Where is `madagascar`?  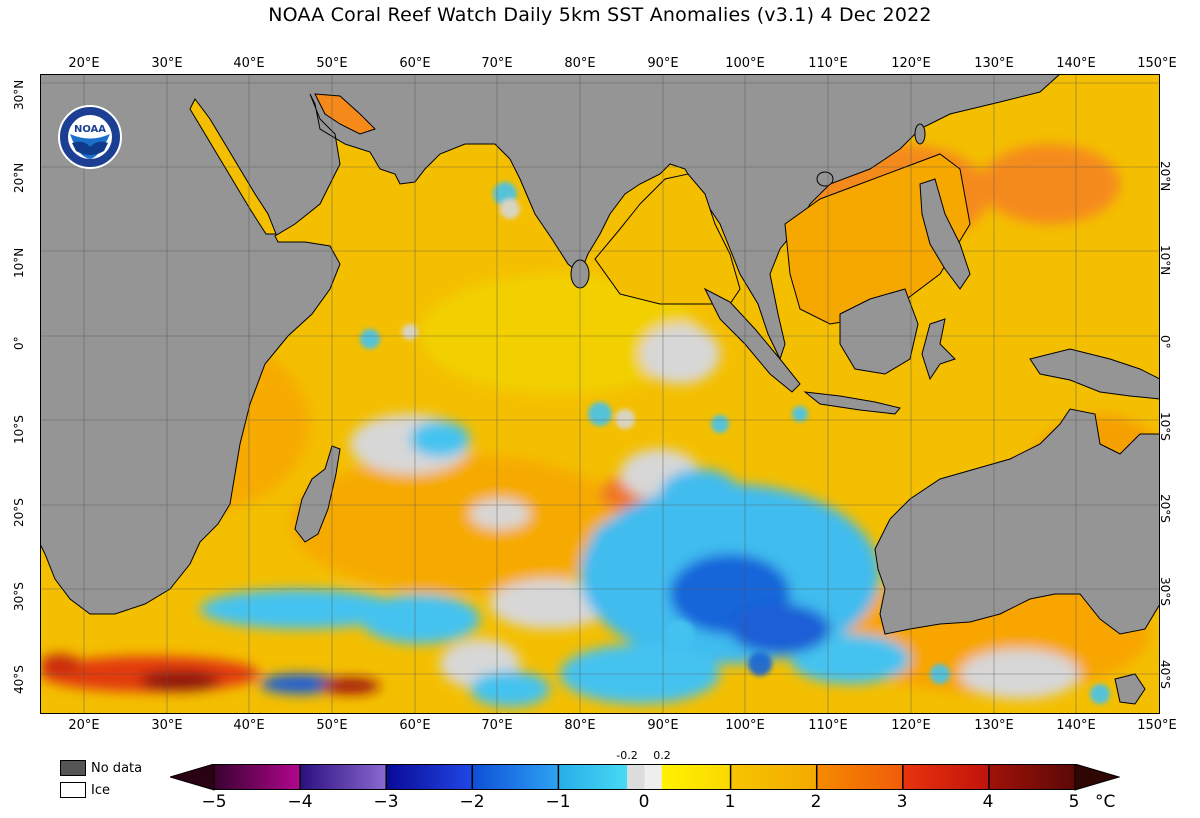 madagascar is located at coordinates (317, 494).